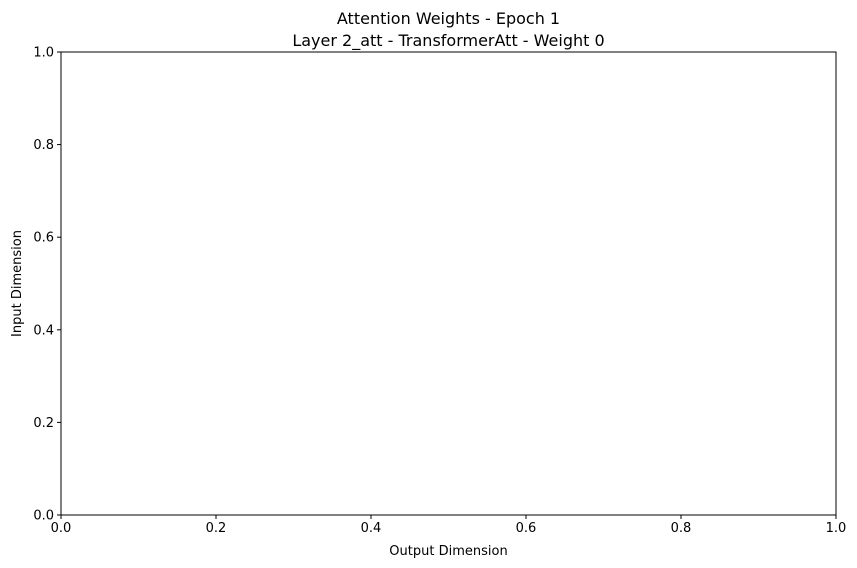  I want to click on y-tick-label: 1.0, so click(43, 53).